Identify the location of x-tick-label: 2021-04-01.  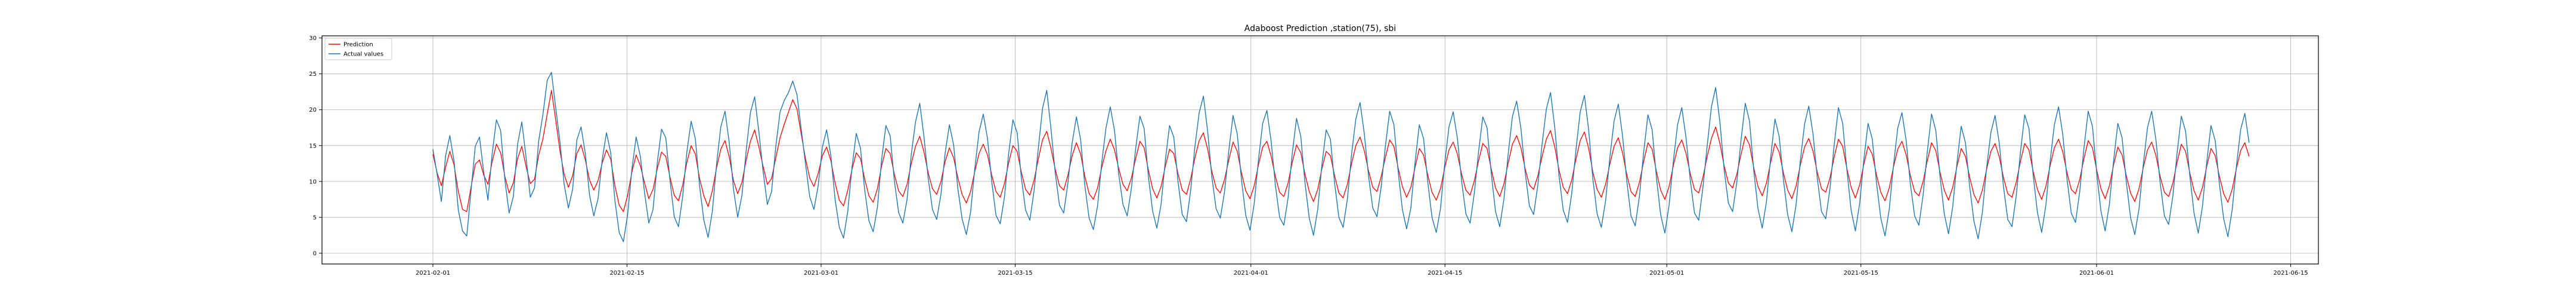
(1251, 273).